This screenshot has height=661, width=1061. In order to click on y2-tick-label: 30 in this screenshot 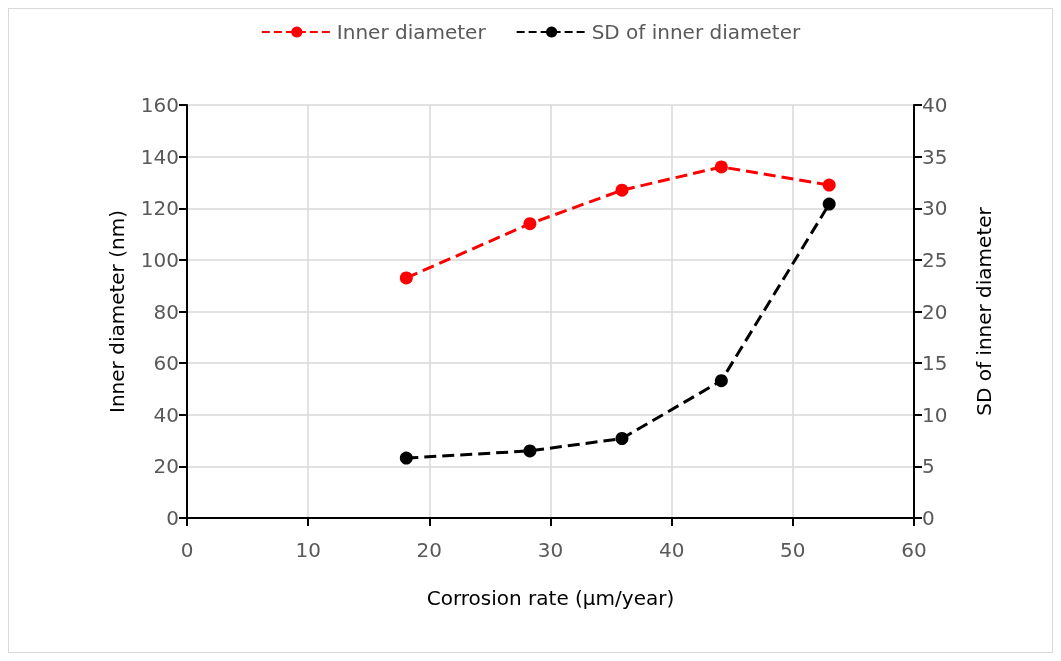, I will do `click(935, 208)`.